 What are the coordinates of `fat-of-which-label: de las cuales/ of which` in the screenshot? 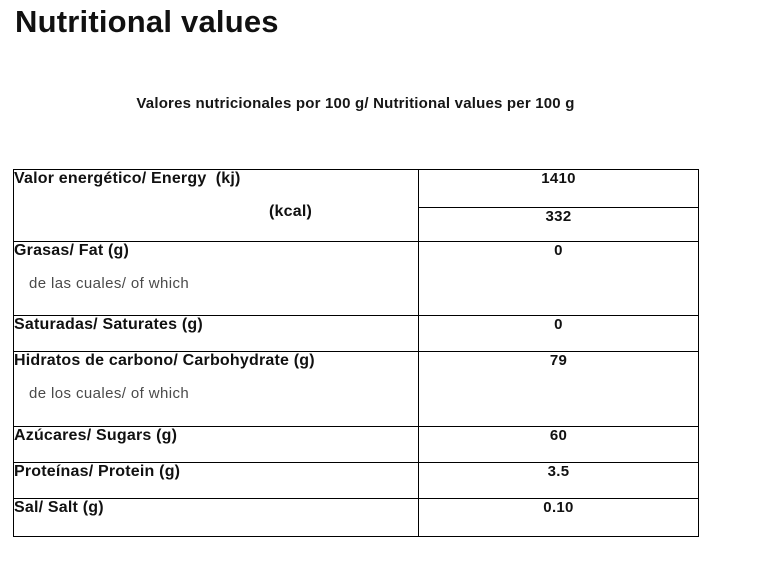 It's located at (109, 283).